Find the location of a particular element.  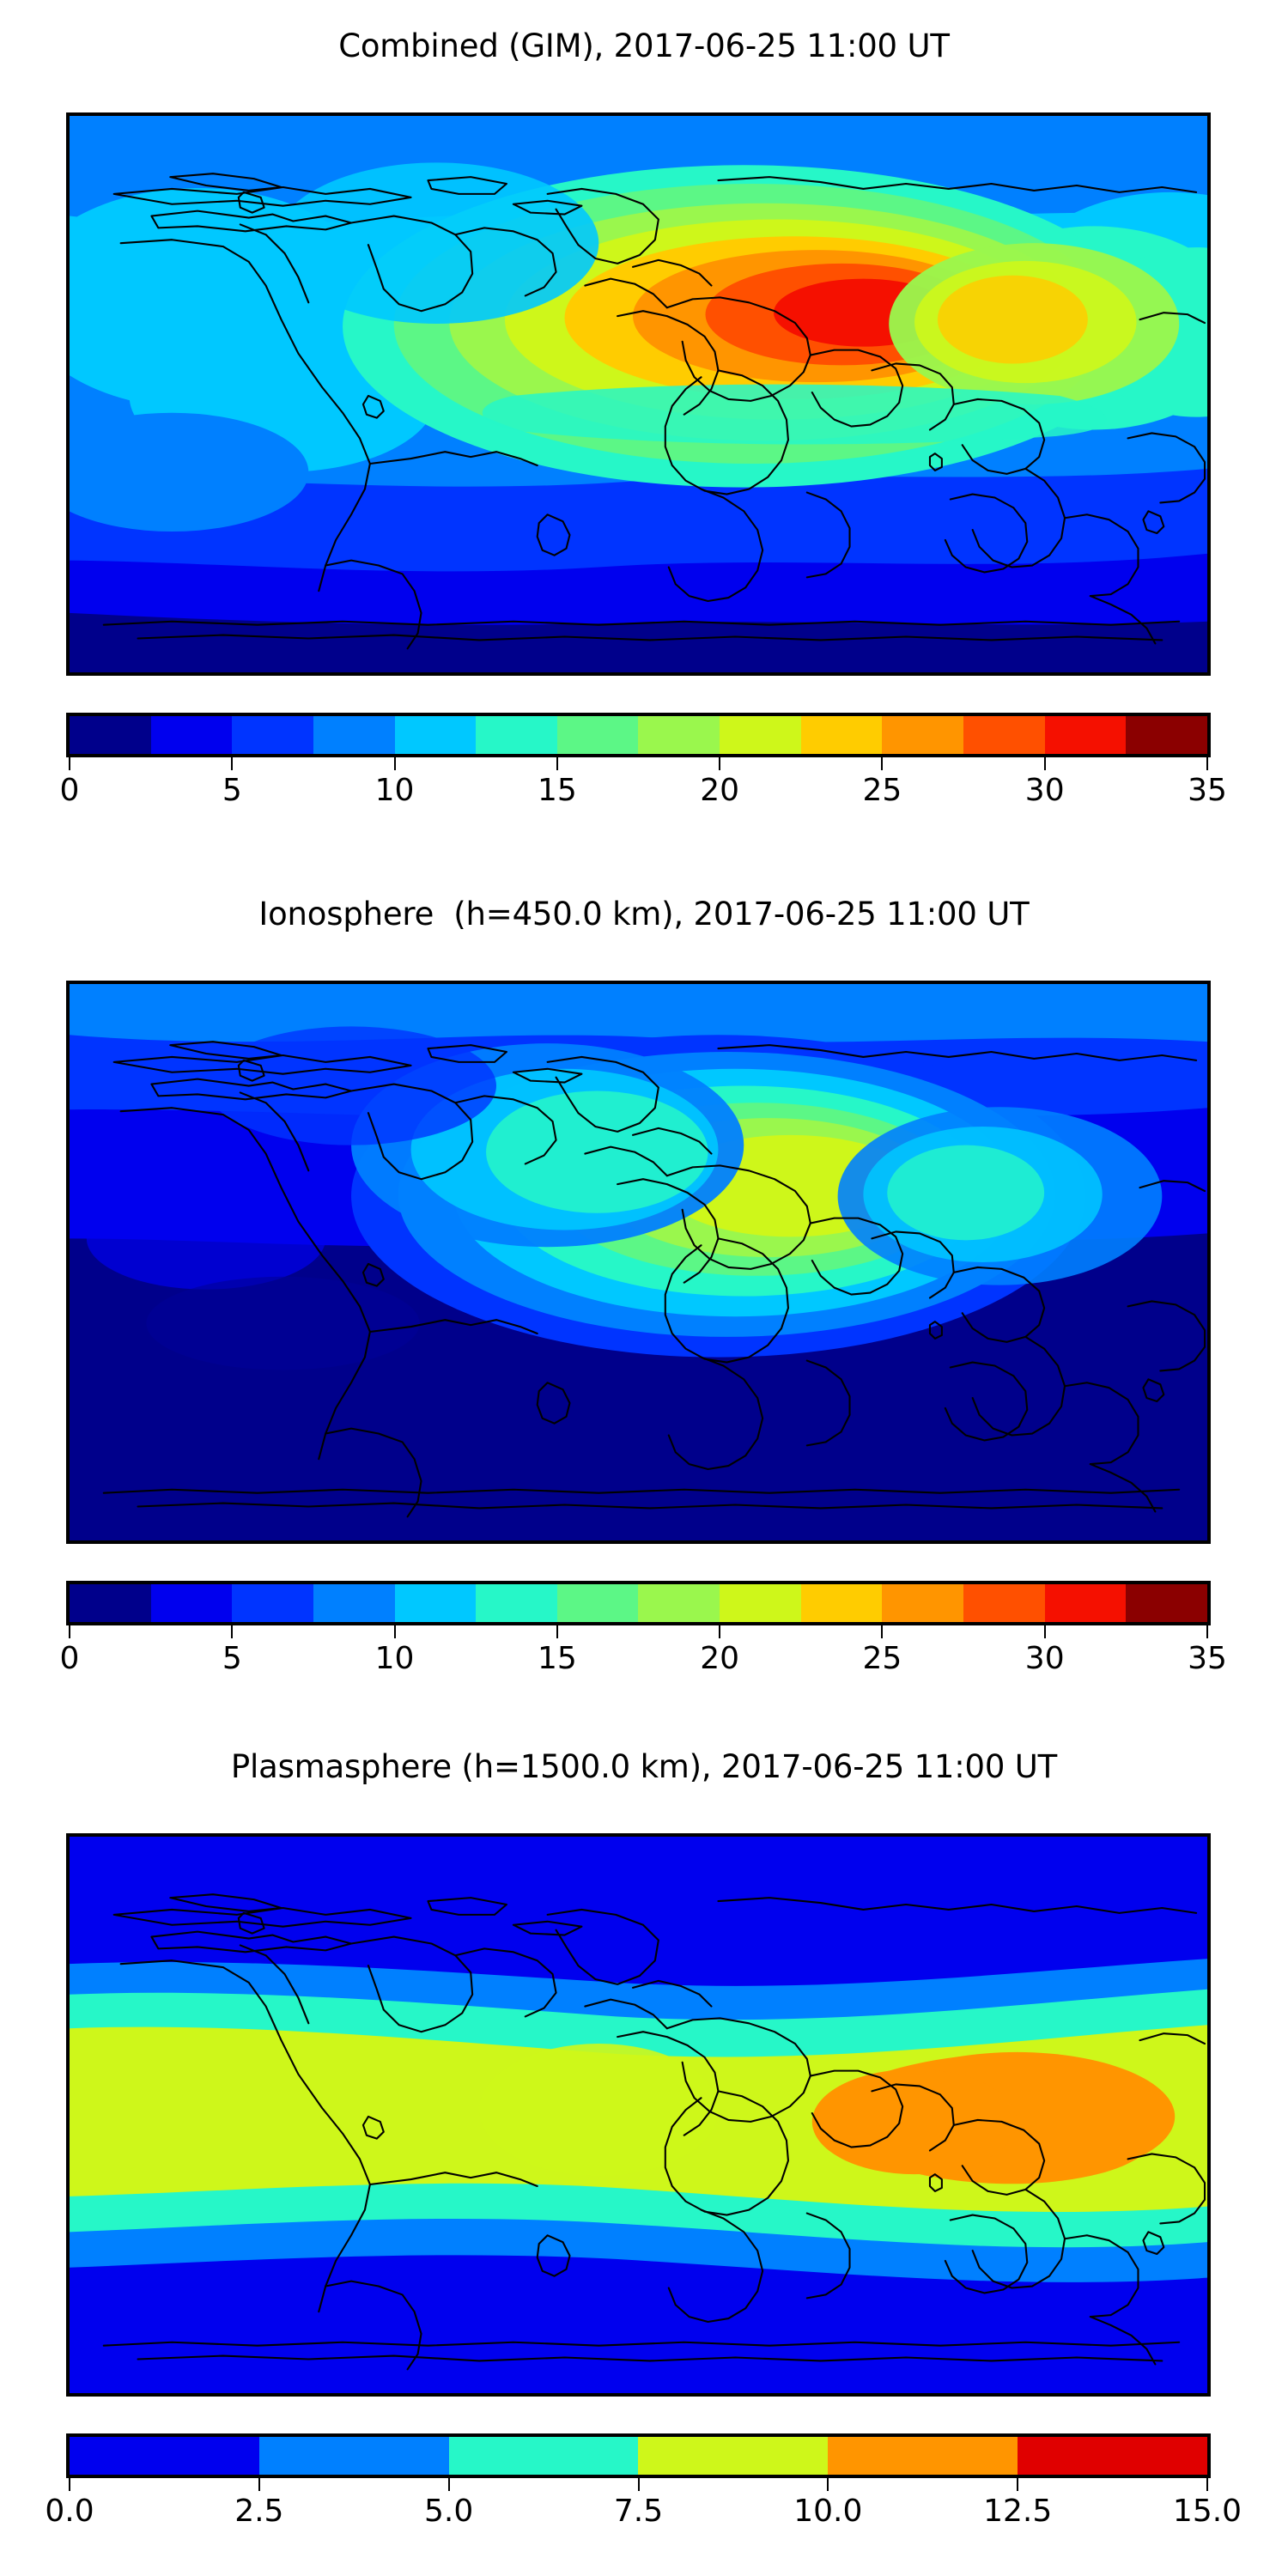

colorbar-tick-label-3: 7.5 is located at coordinates (638, 2511).